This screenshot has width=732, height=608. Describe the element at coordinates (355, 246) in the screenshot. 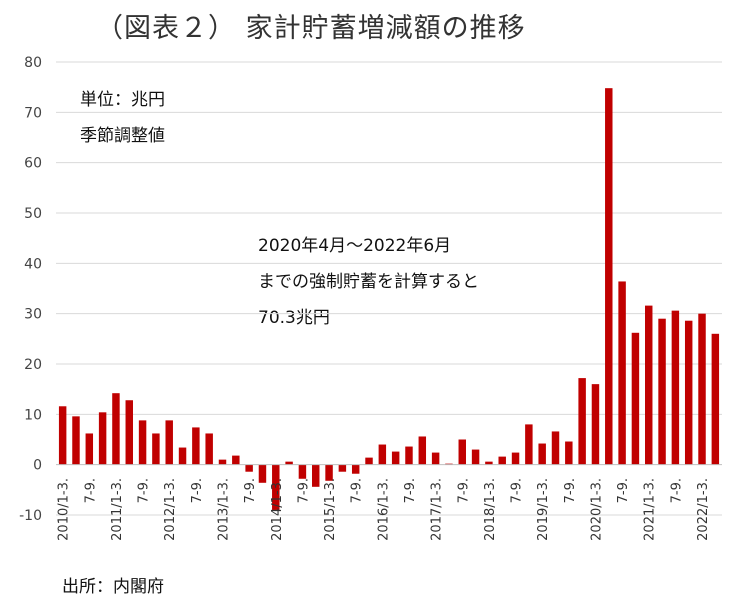

I see `annotation-line-1: 2020年4月～2022年6月` at that location.